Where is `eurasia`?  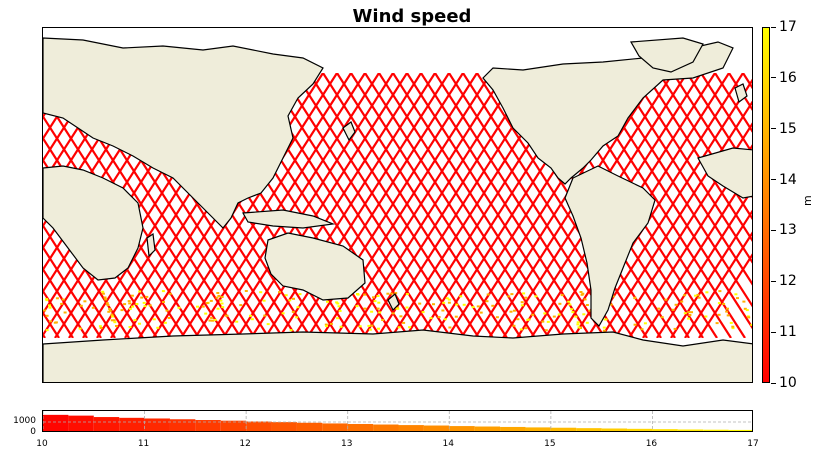
eurasia is located at coordinates (183, 133).